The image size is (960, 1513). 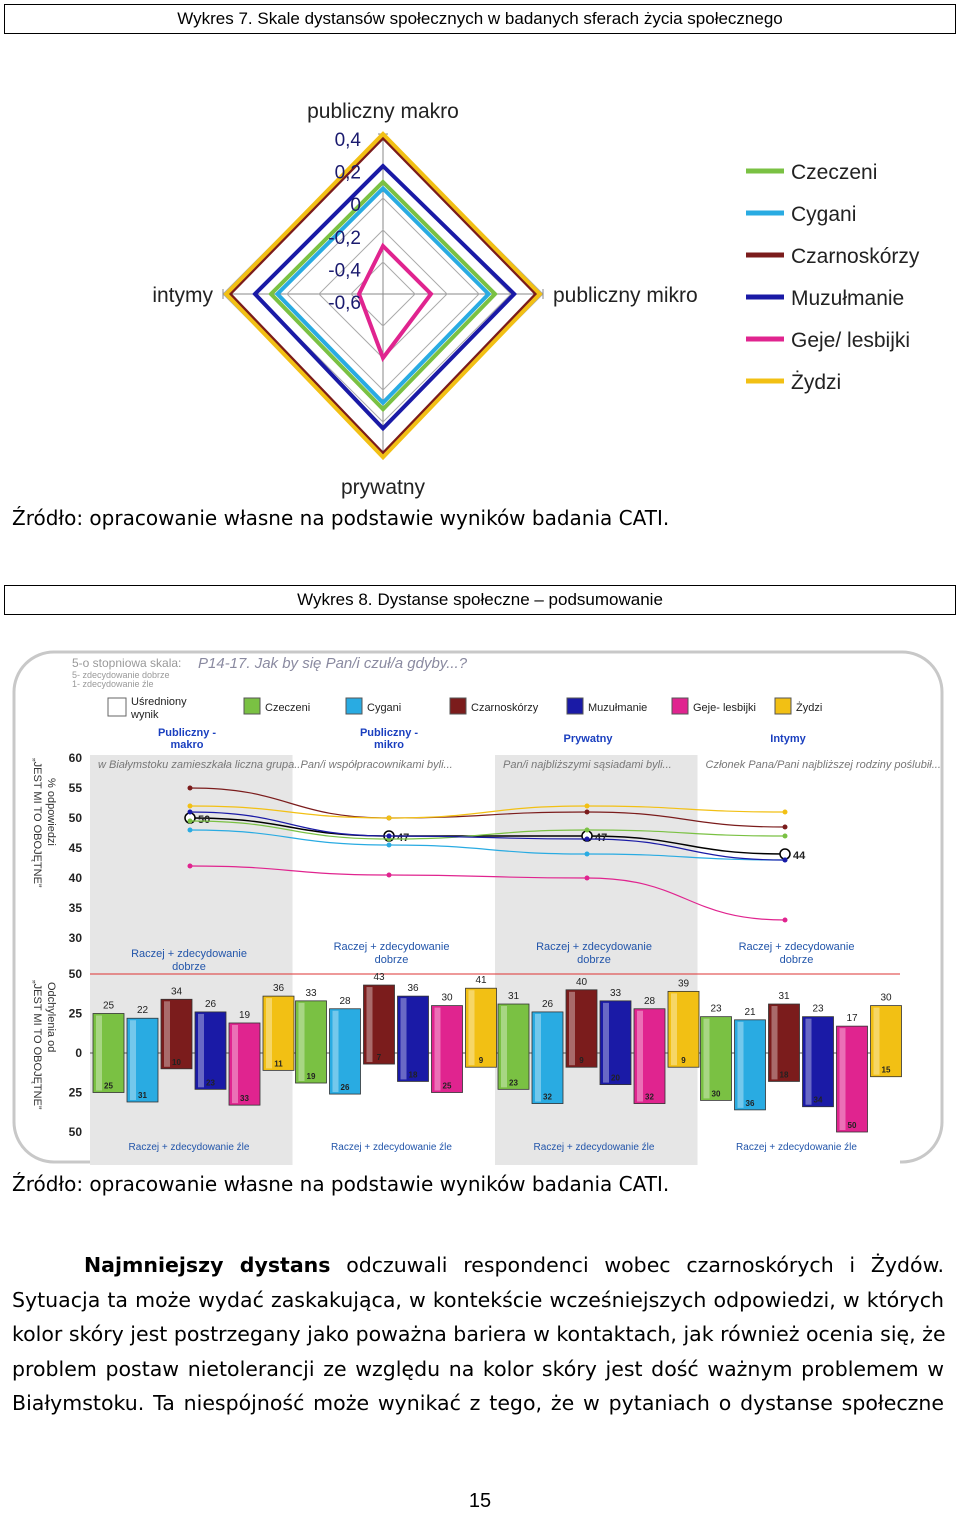 What do you see at coordinates (818, 1100) in the screenshot?
I see `bar-bad-label: 34` at bounding box center [818, 1100].